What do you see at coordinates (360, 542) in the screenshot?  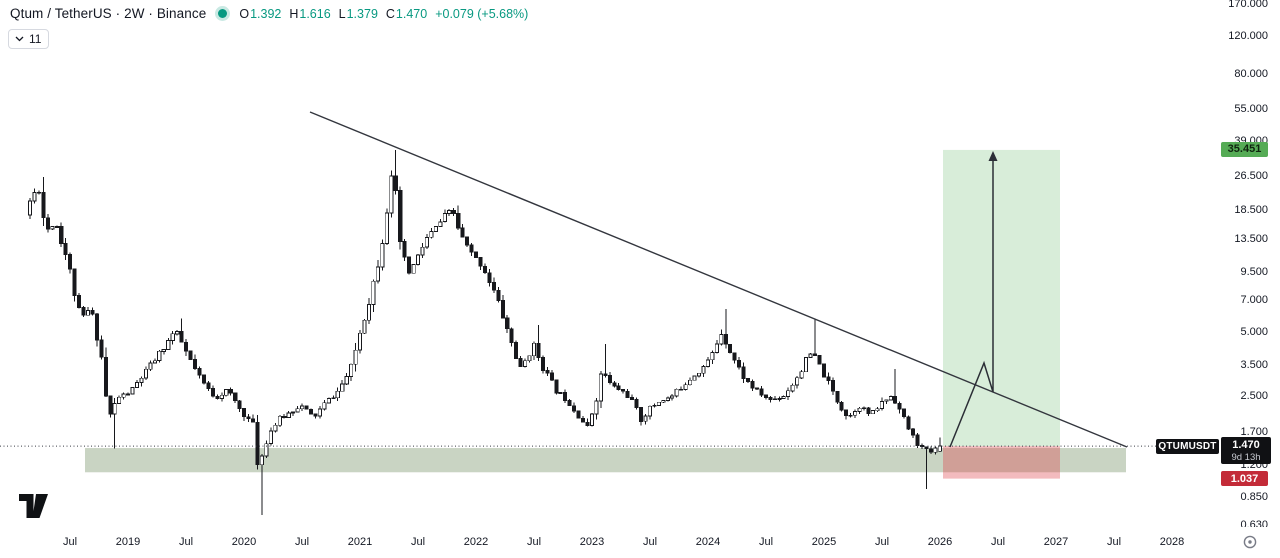 I see `time-tick-label: 2021` at bounding box center [360, 542].